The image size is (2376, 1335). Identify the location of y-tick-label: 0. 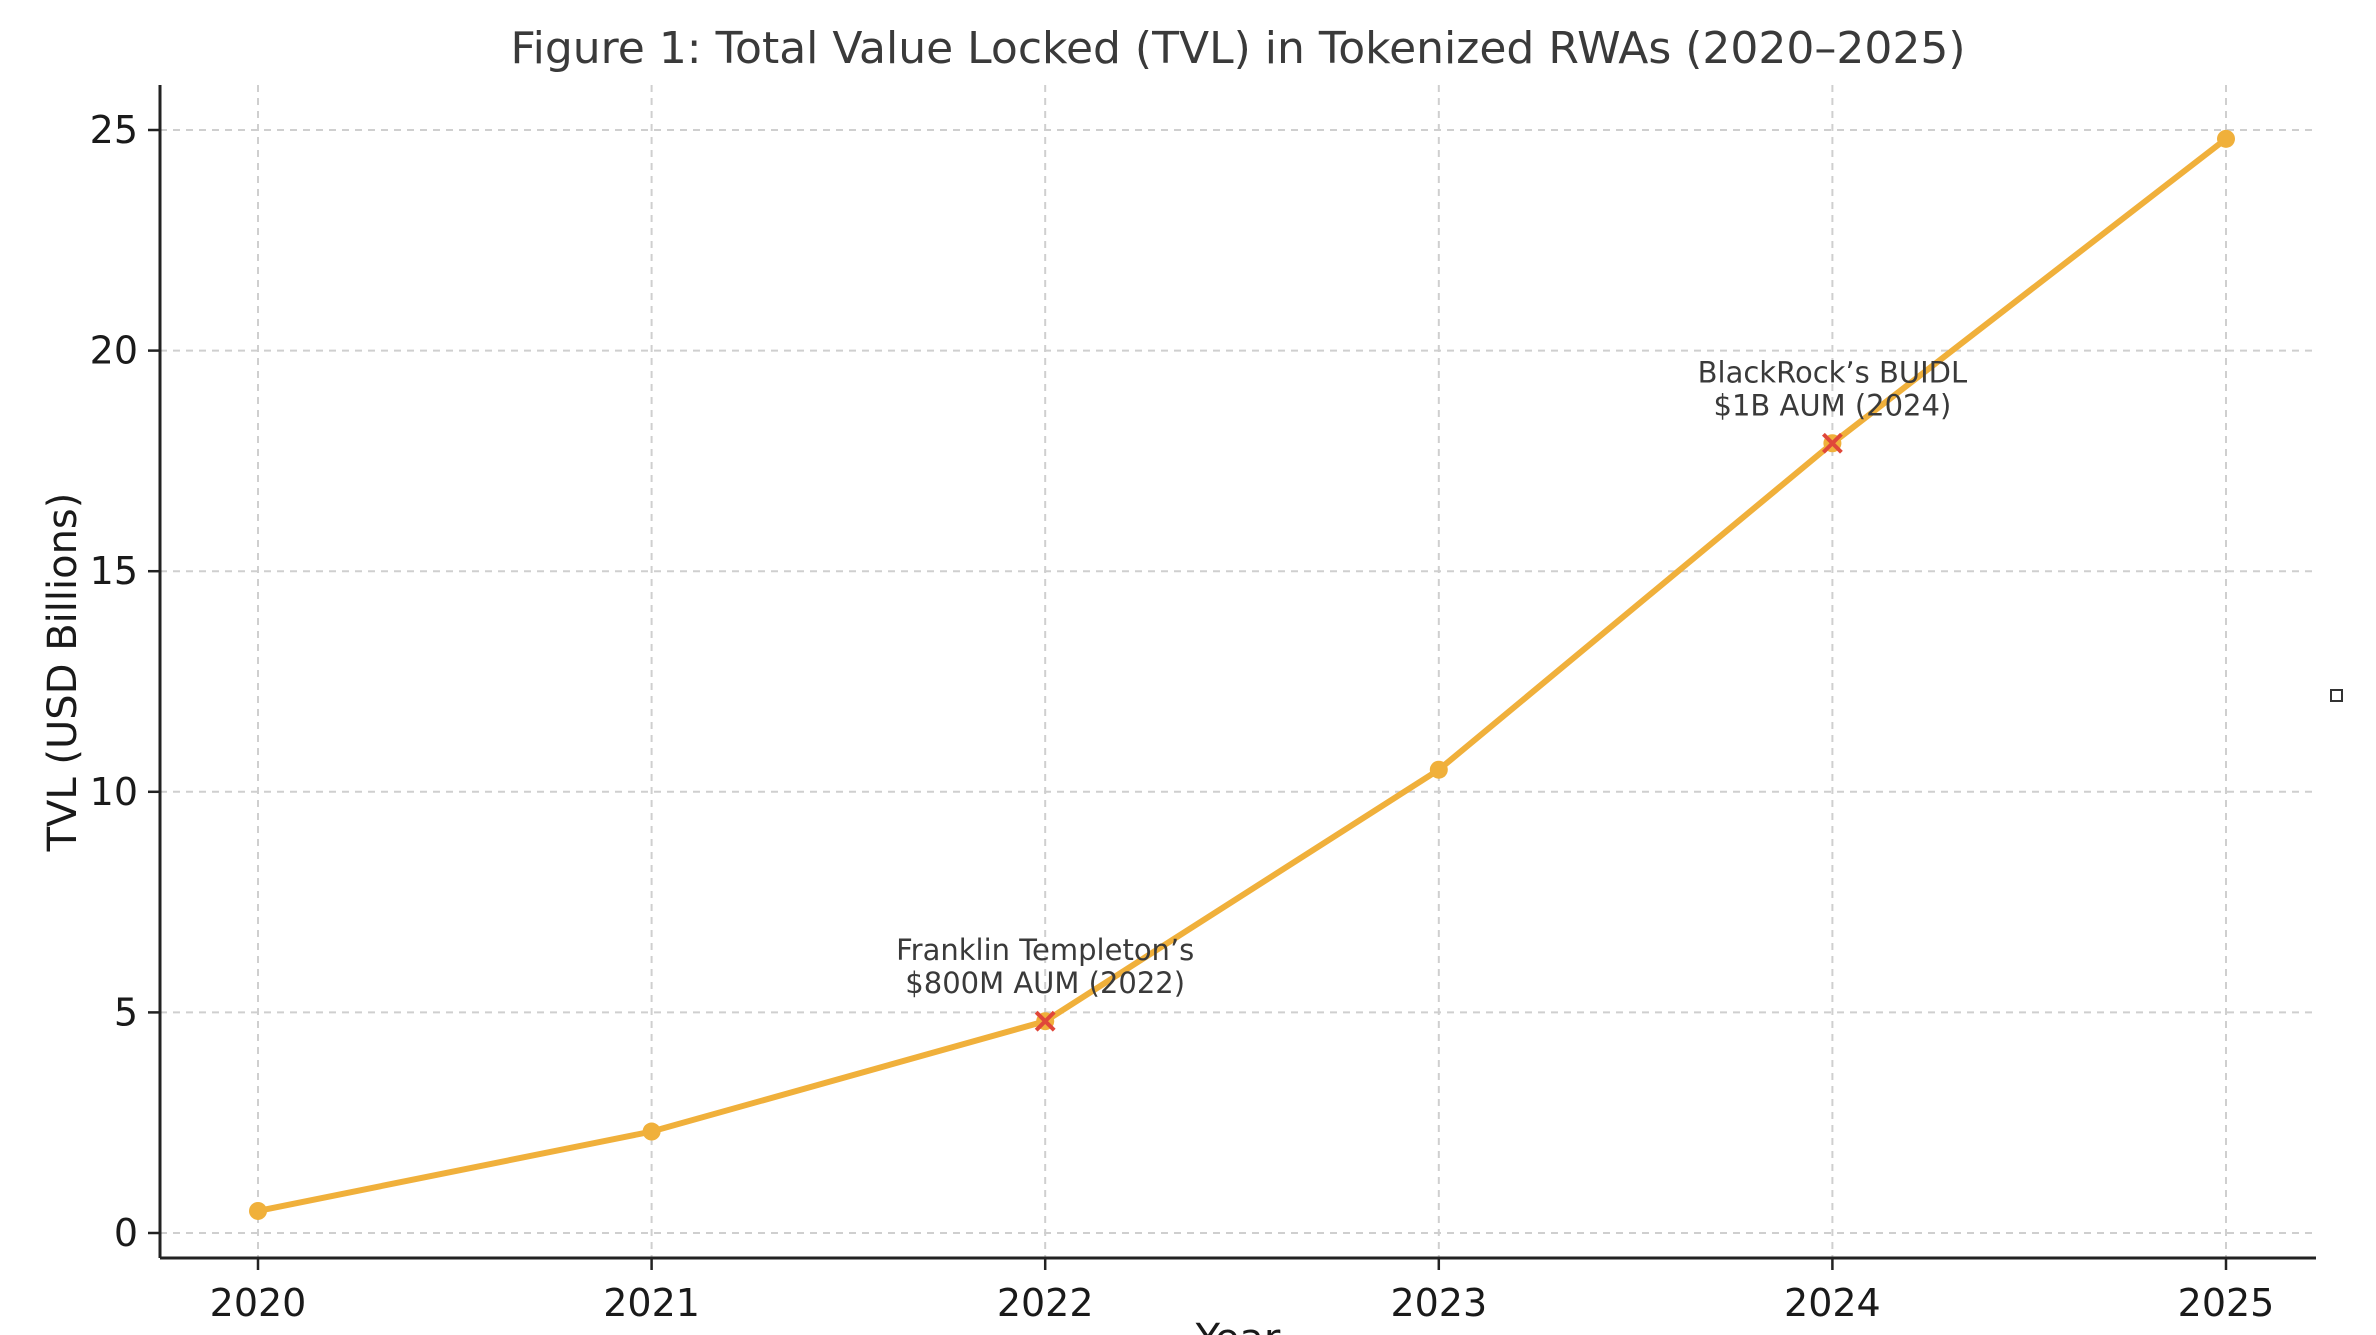
(126, 1233).